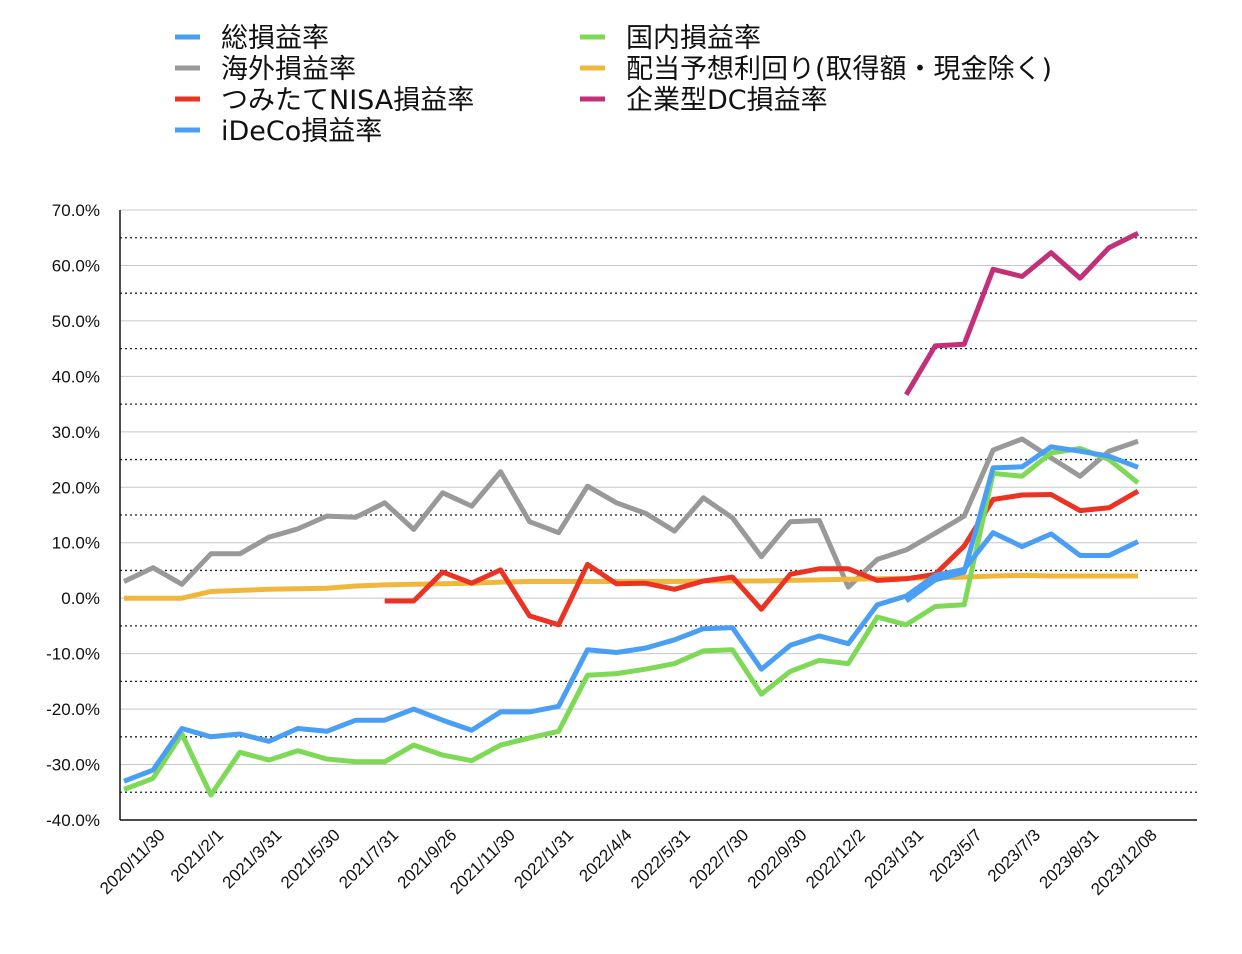 The image size is (1242, 954). Describe the element at coordinates (839, 69) in the screenshot. I see `legend-label: 配当予想利回り(取得額・現金除く)` at that location.